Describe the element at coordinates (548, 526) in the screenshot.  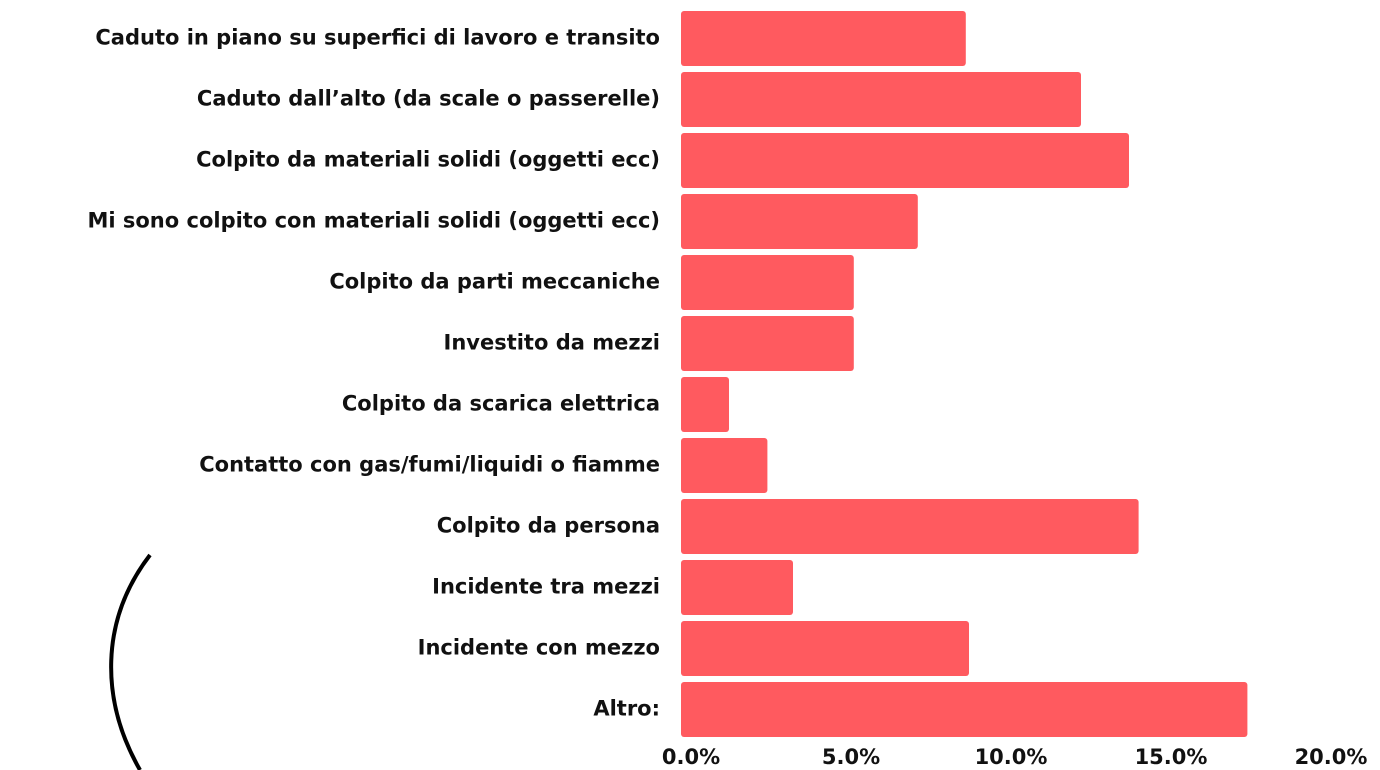
I see `category-label: Colpito da persona` at that location.